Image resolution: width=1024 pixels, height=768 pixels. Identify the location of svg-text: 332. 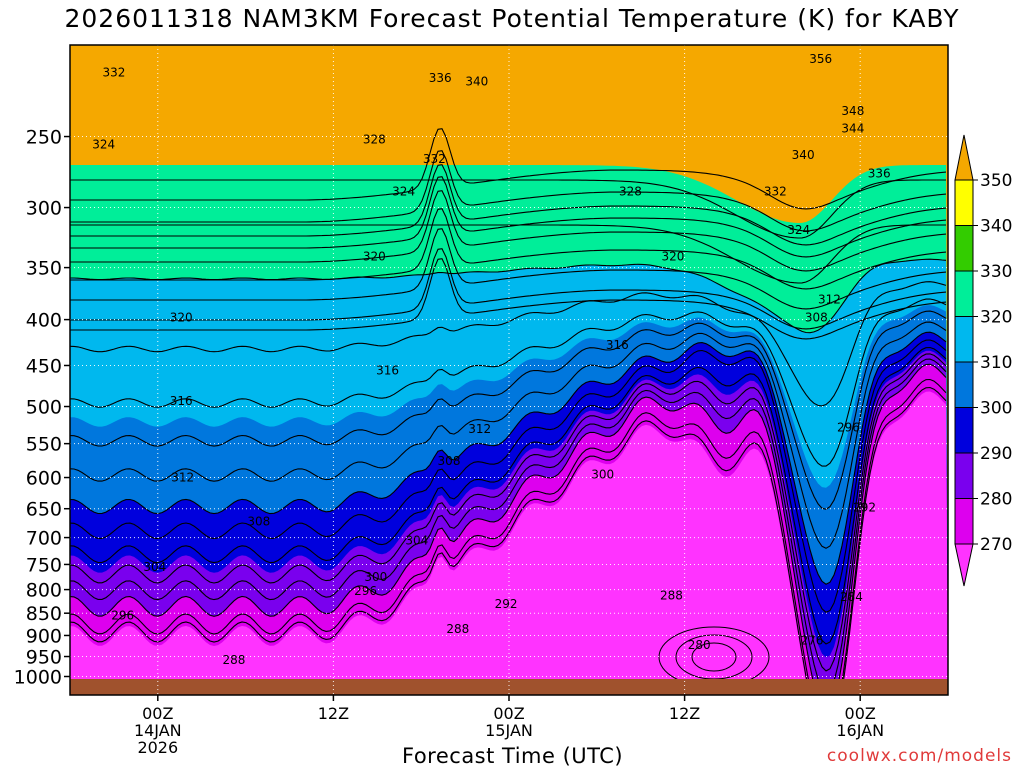
(434, 159).